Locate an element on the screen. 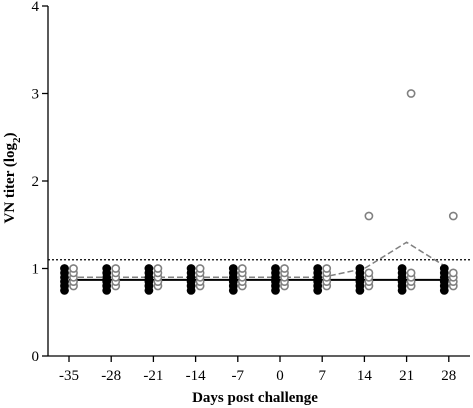 This screenshot has height=408, width=473. y-tick-label: 0 is located at coordinates (36, 357).